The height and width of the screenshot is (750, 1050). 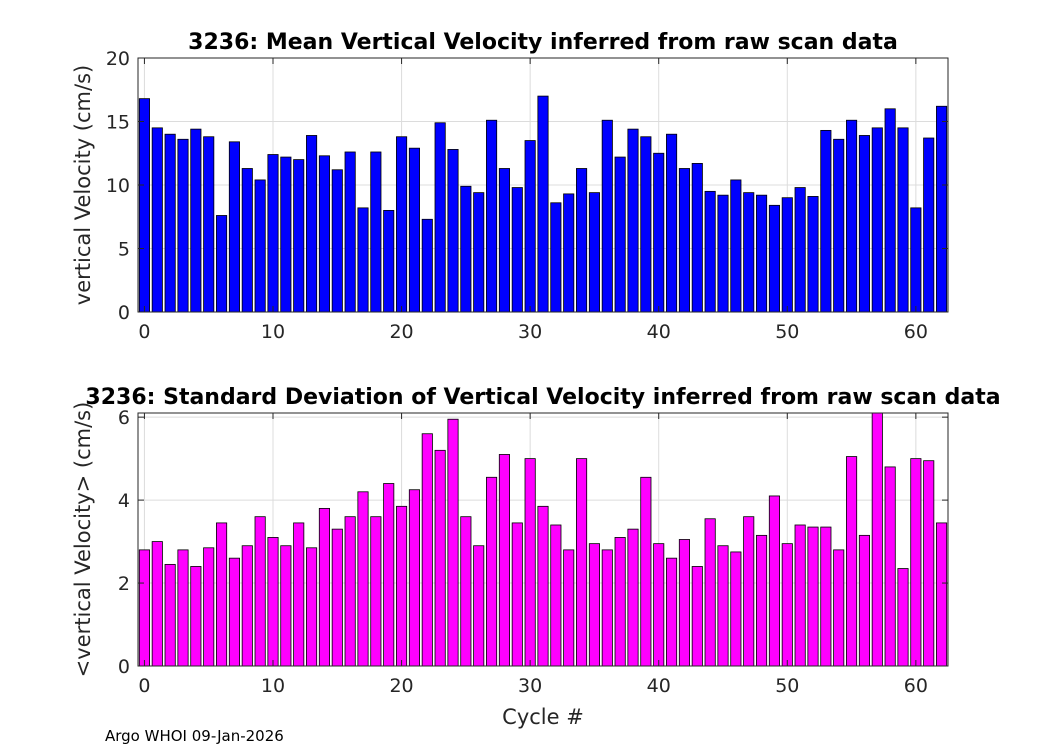 What do you see at coordinates (659, 332) in the screenshot?
I see `mean-x-tick-label: 40` at bounding box center [659, 332].